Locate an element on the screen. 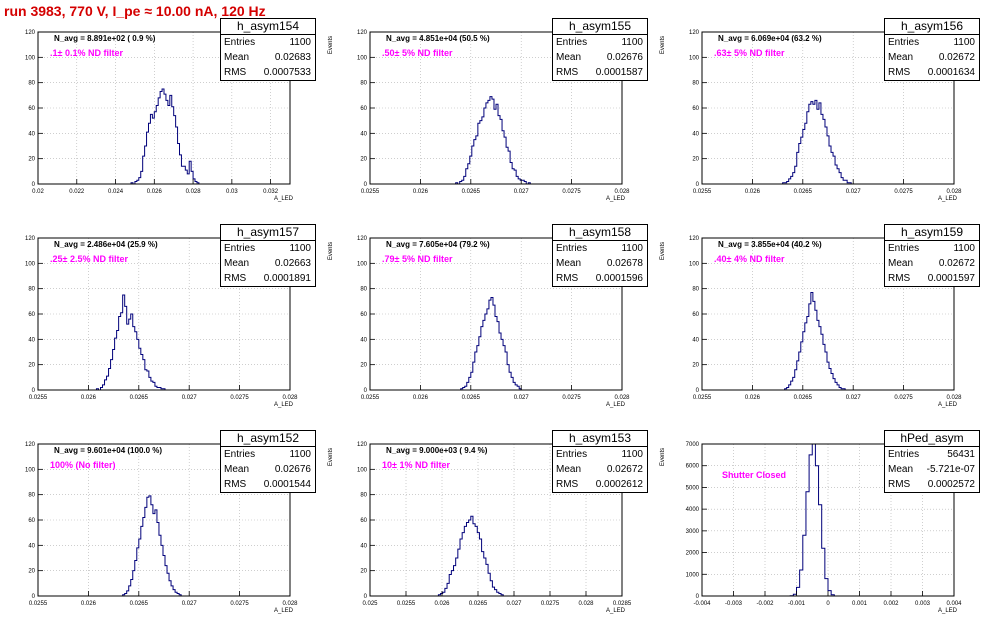 The height and width of the screenshot is (630, 996). filter-label: .79± 5% ND filter is located at coordinates (417, 259).